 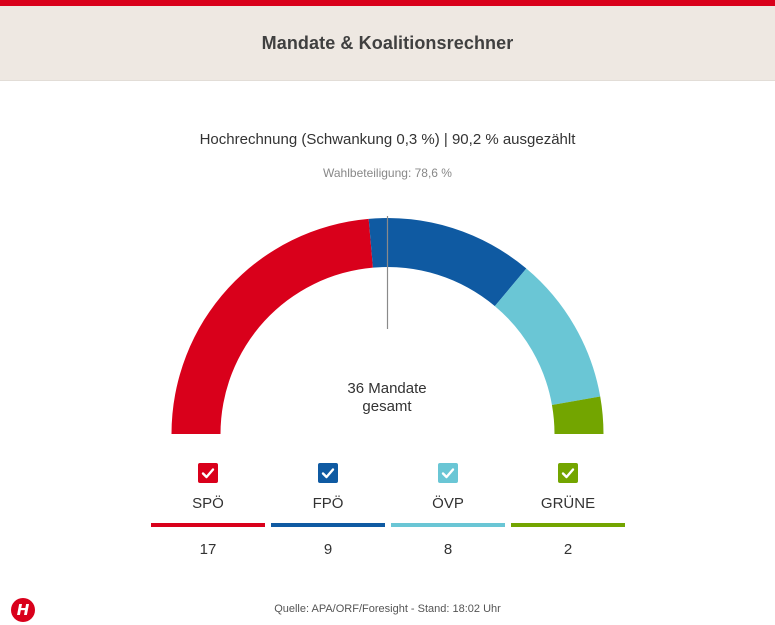 What do you see at coordinates (328, 503) in the screenshot?
I see `party-name-fpoe: FPÖ` at bounding box center [328, 503].